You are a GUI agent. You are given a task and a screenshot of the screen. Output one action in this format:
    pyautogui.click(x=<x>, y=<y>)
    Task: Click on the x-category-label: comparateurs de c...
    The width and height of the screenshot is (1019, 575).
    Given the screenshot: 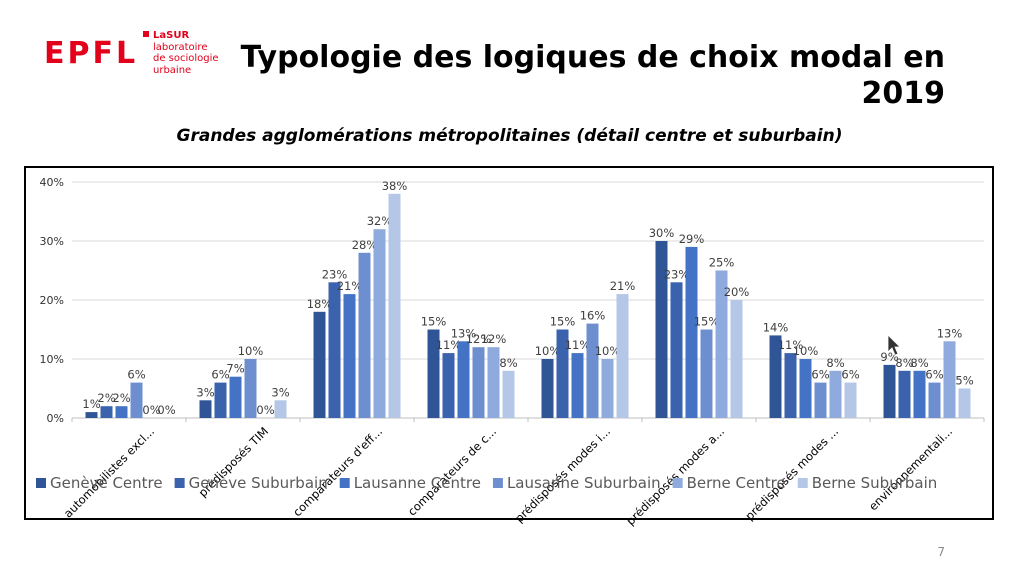 What is the action you would take?
    pyautogui.click(x=452, y=471)
    